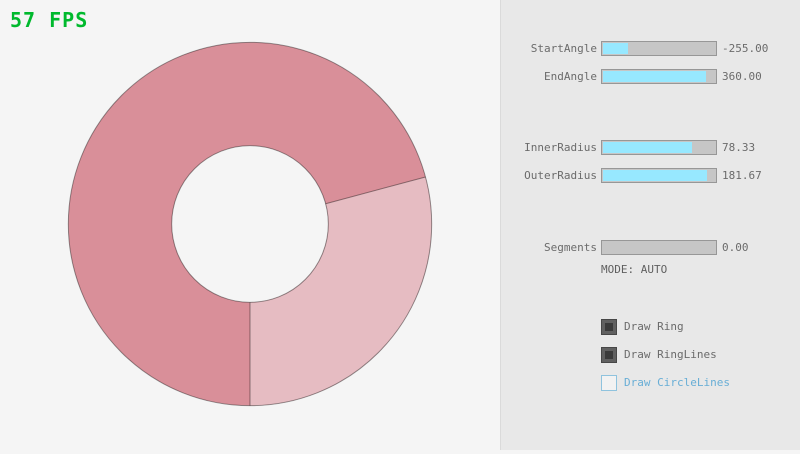 This screenshot has height=454, width=800. I want to click on end-angle-value: 360.00, so click(742, 76).